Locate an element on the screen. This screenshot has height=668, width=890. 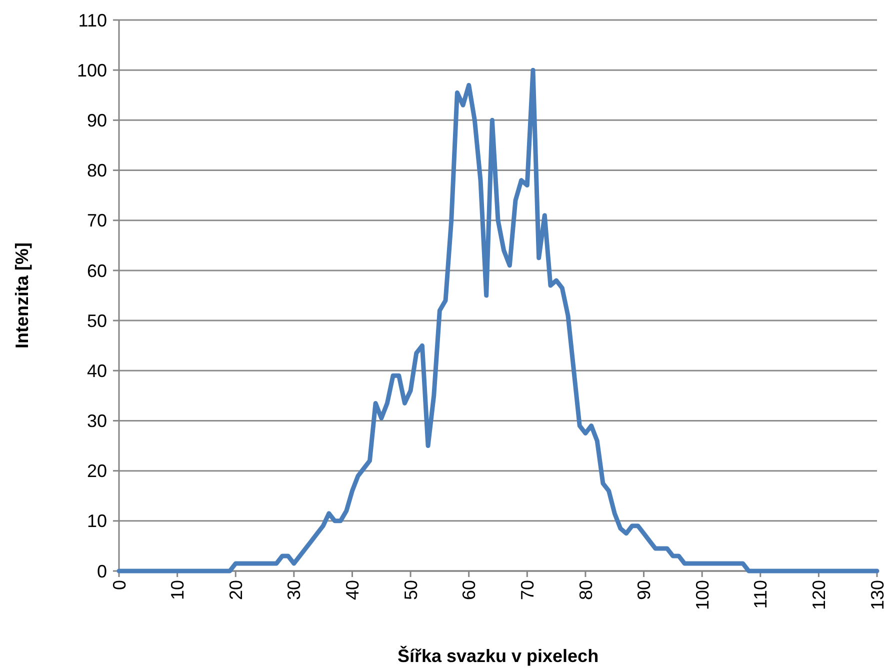
x-tick-label: 80 is located at coordinates (586, 590).